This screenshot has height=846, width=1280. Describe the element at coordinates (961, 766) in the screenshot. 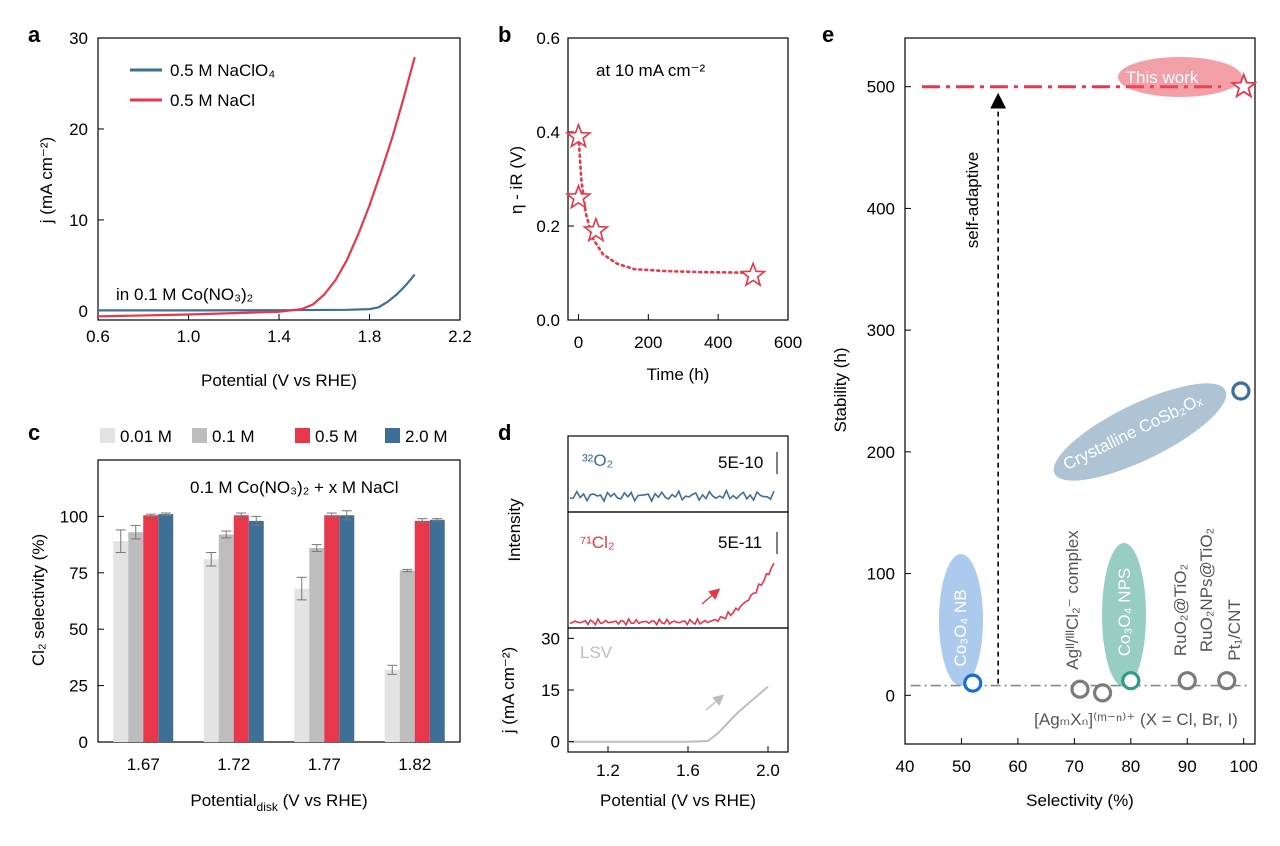

I see `panel-e-xtick-label: 50` at that location.